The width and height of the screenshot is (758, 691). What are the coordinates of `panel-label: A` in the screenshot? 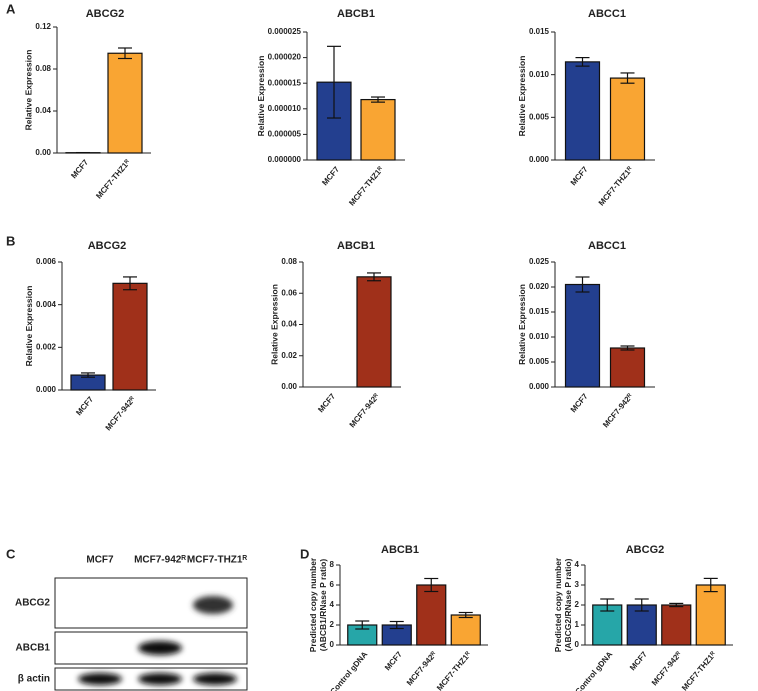 It's located at (11, 8).